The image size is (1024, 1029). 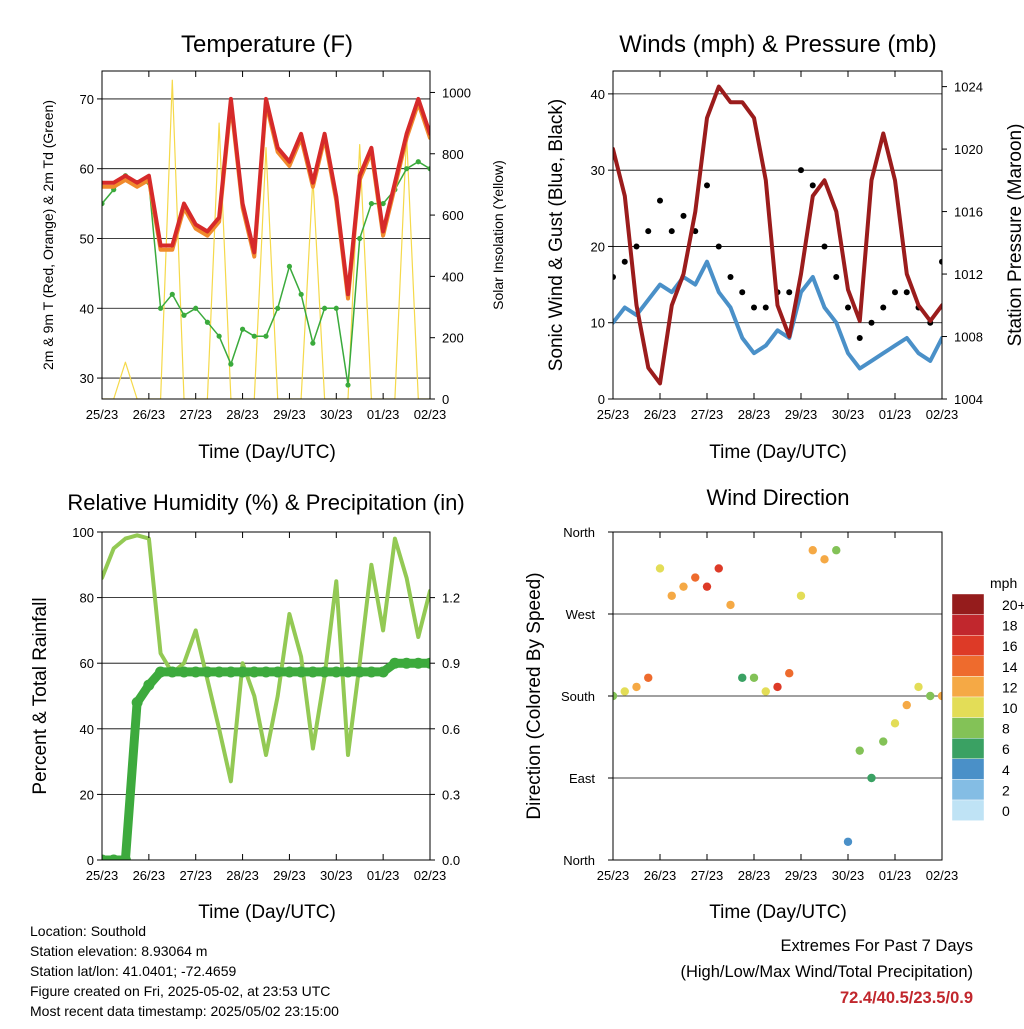 I want to click on y-tick-label: North, so click(x=579, y=860).